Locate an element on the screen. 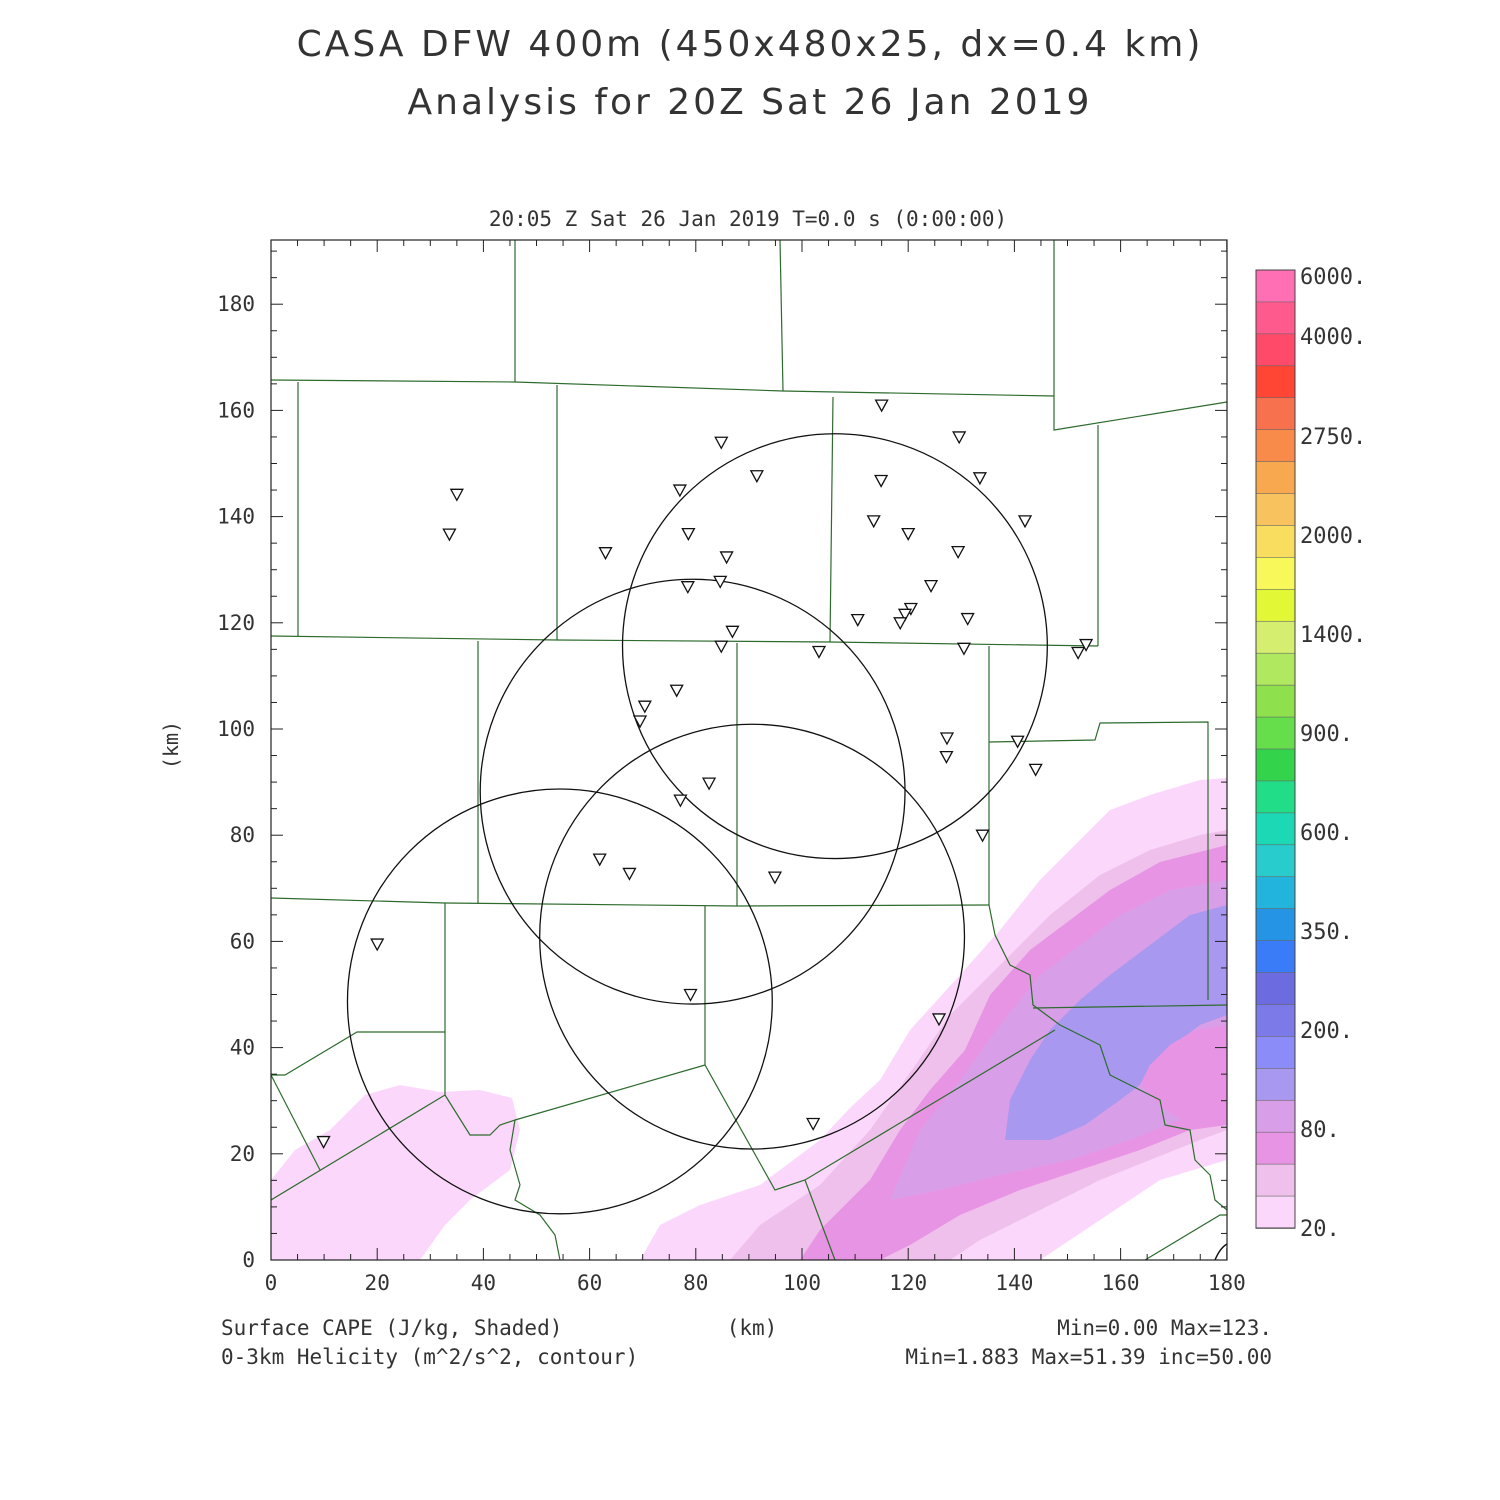 This screenshot has width=1500, height=1500. x-tick-label: 40 is located at coordinates (483, 1283).